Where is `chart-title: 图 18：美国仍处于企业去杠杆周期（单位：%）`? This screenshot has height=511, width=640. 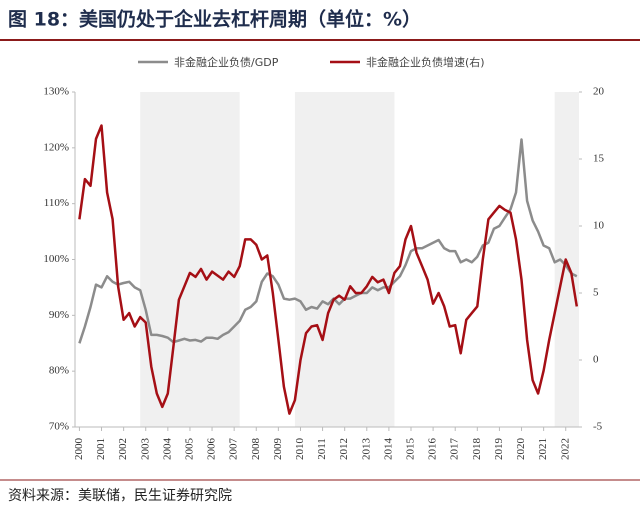
chart-title: 图 18：美国仍处于企业去杠杆周期（单位：%） is located at coordinates (214, 19).